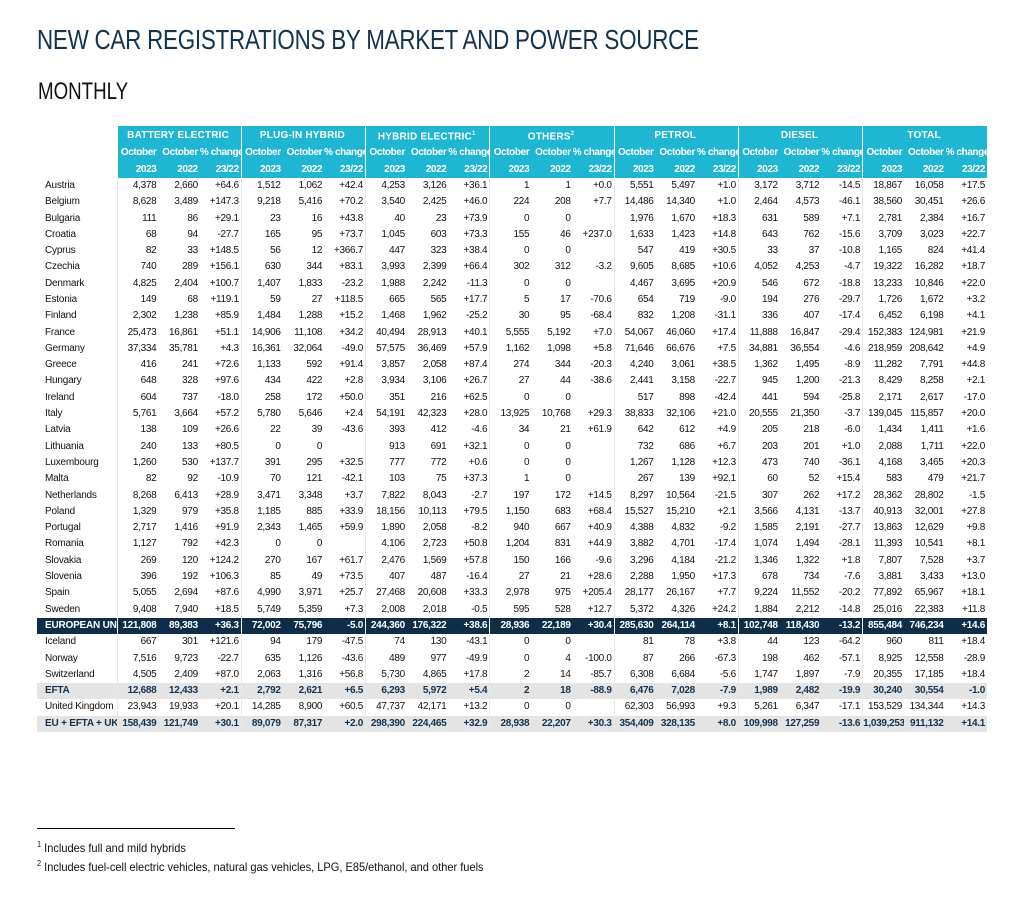 This screenshot has width=1024, height=901. I want to click on table-cell: 72,002, so click(261, 626).